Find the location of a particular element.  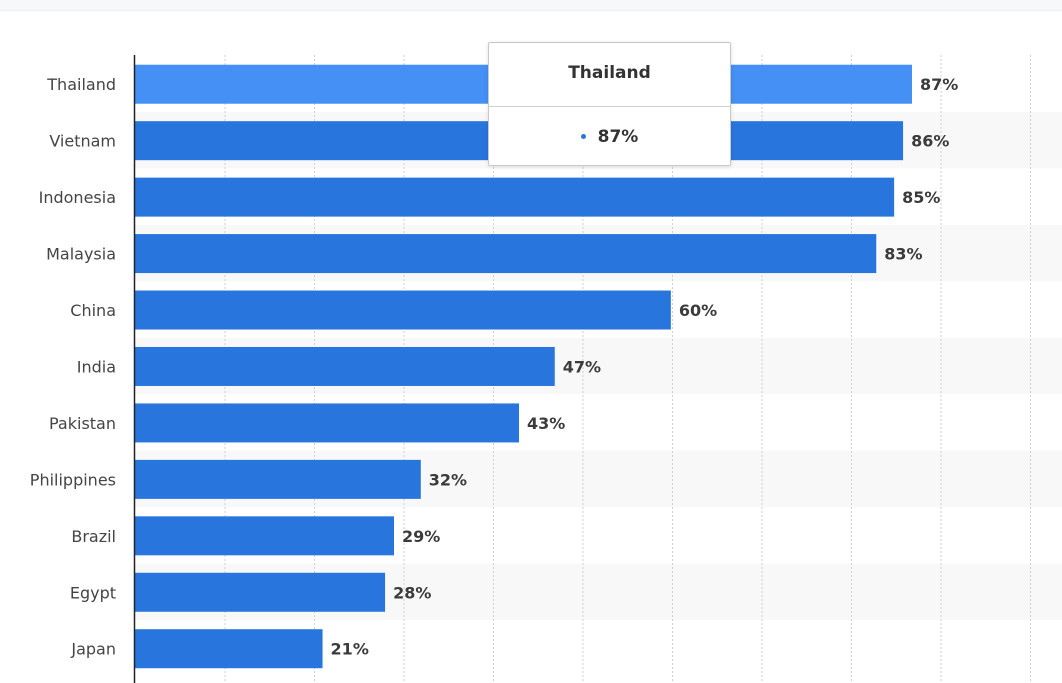

category-label: Pakistan is located at coordinates (82, 423).